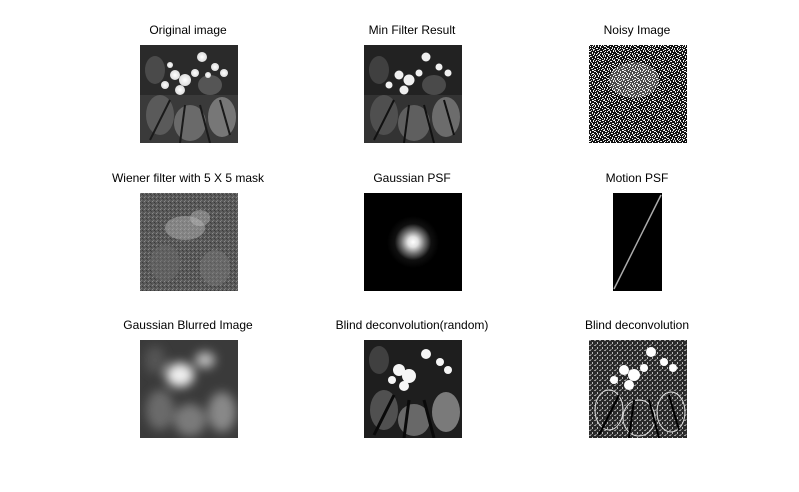 This screenshot has height=492, width=799. What do you see at coordinates (413, 242) in the screenshot?
I see `gaussian-psf-image` at bounding box center [413, 242].